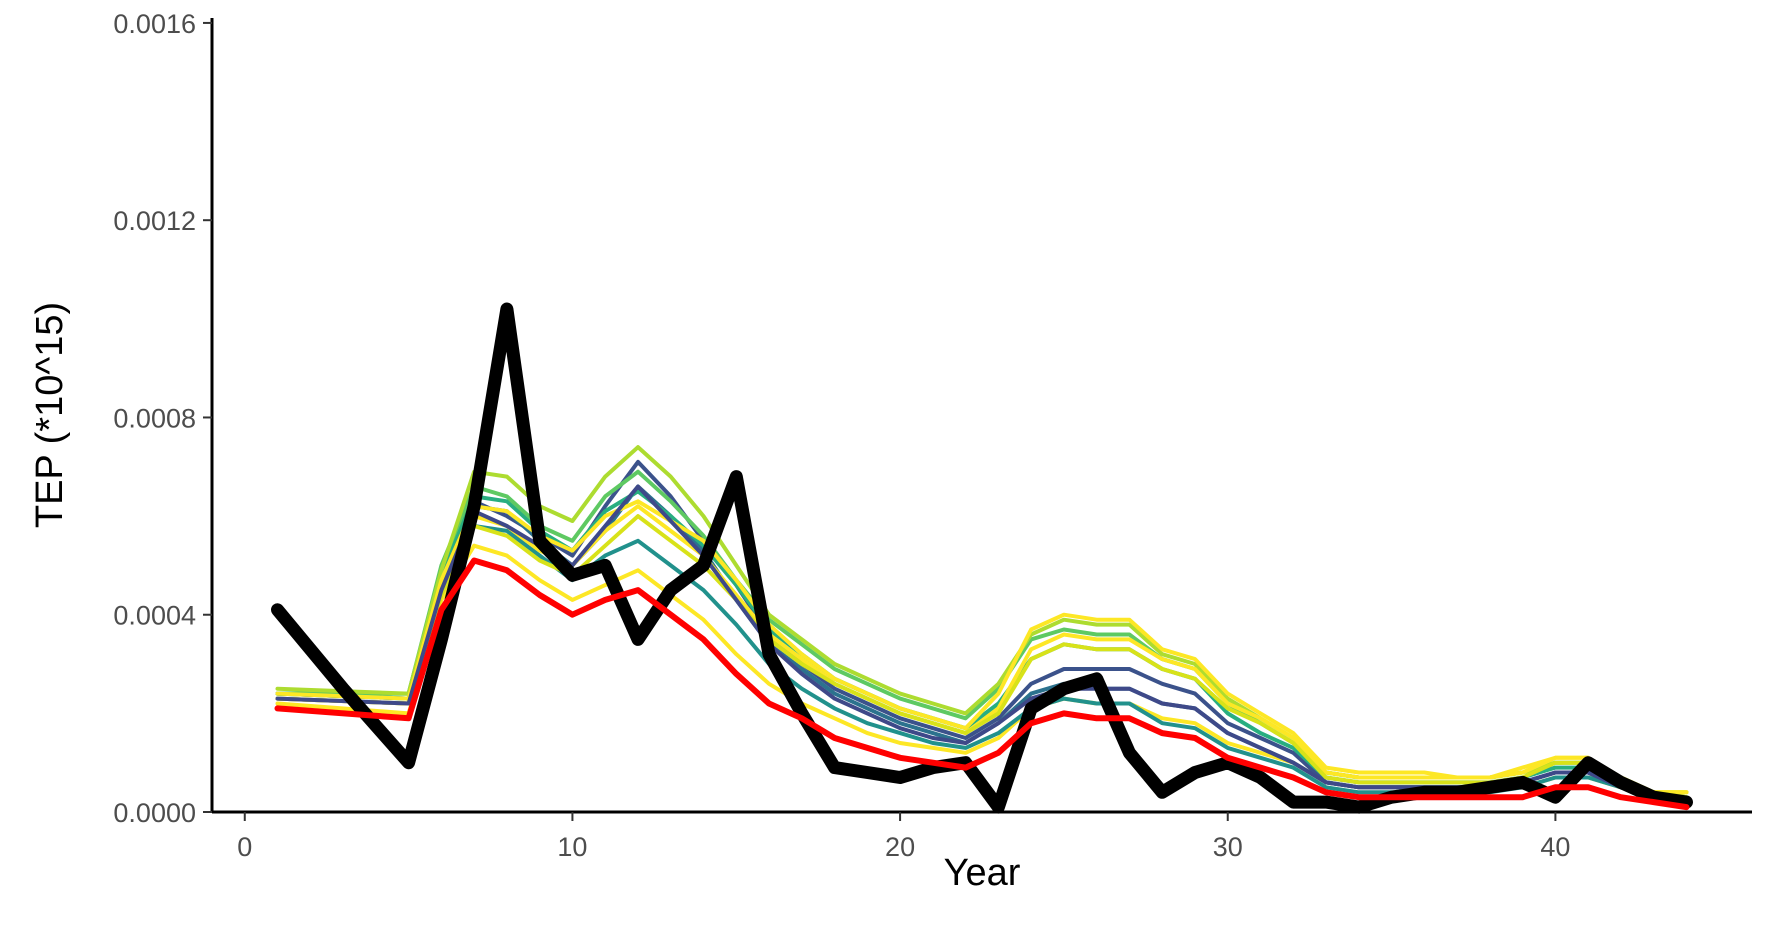 This screenshot has width=1771, height=944. I want to click on x-tick-label: 0, so click(244, 847).